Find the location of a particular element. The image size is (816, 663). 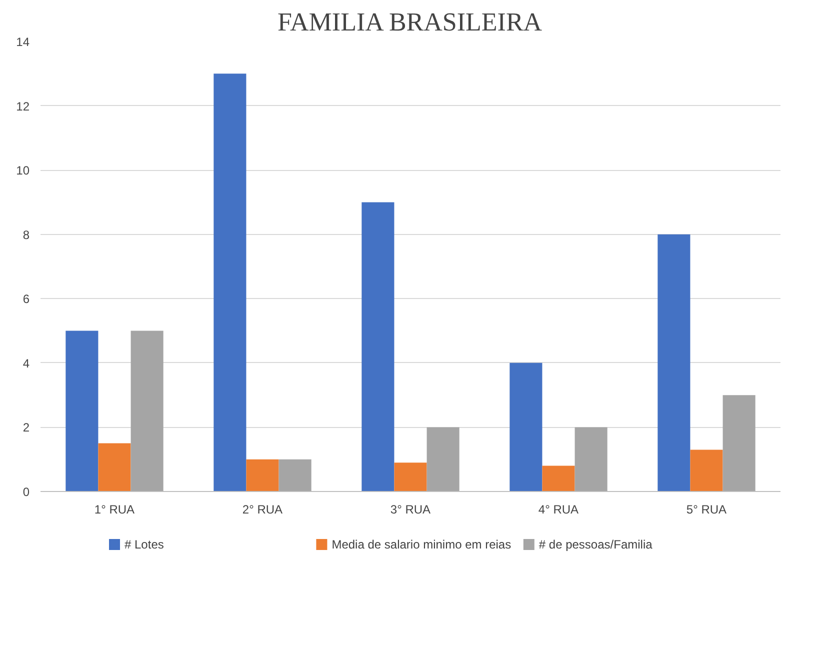

y-tick-label: 8 is located at coordinates (26, 235).